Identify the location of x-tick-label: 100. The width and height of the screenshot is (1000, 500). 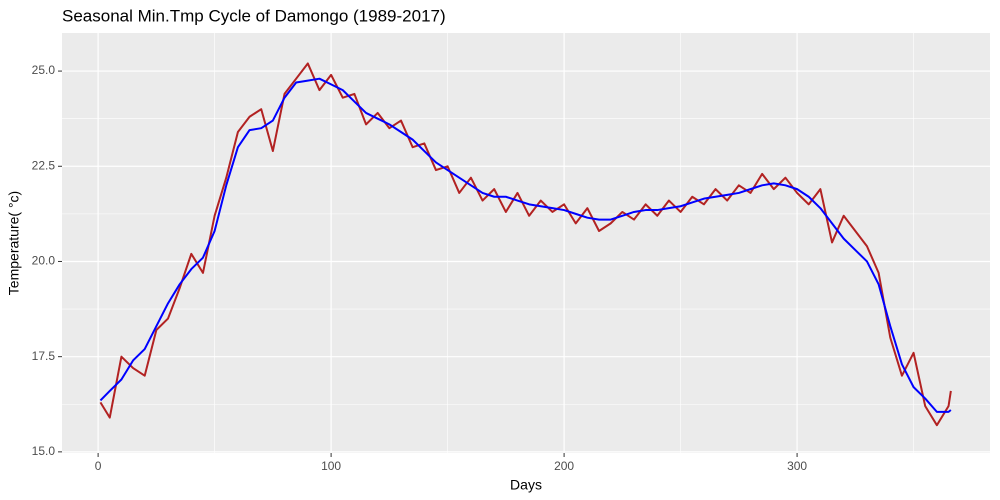
(331, 466).